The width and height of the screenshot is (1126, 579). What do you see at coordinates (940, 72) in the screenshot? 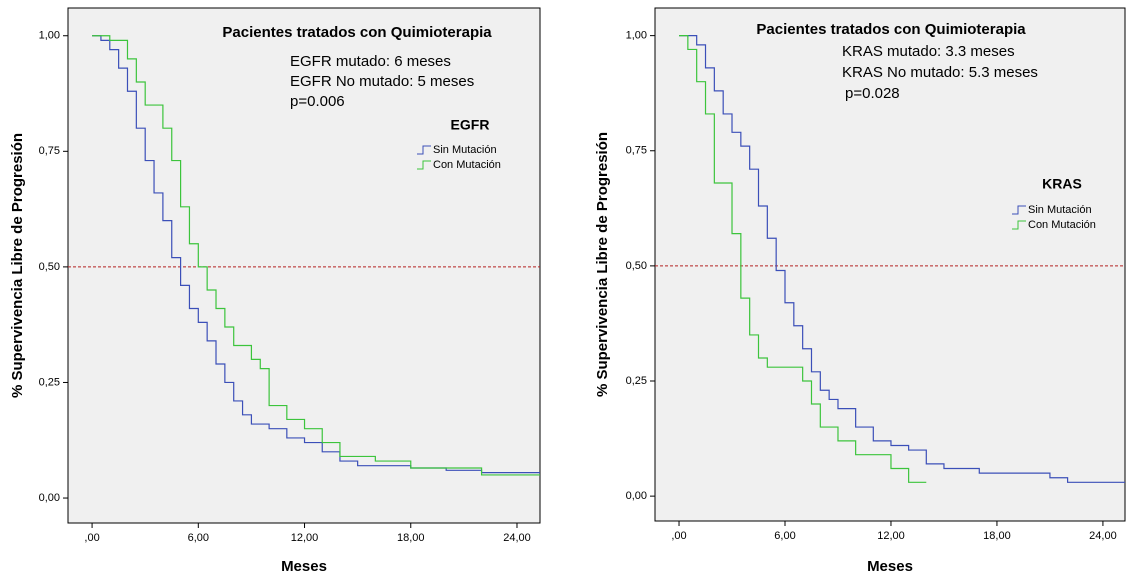
I see `annotation: KRAS No mutado: 5.3 meses` at bounding box center [940, 72].